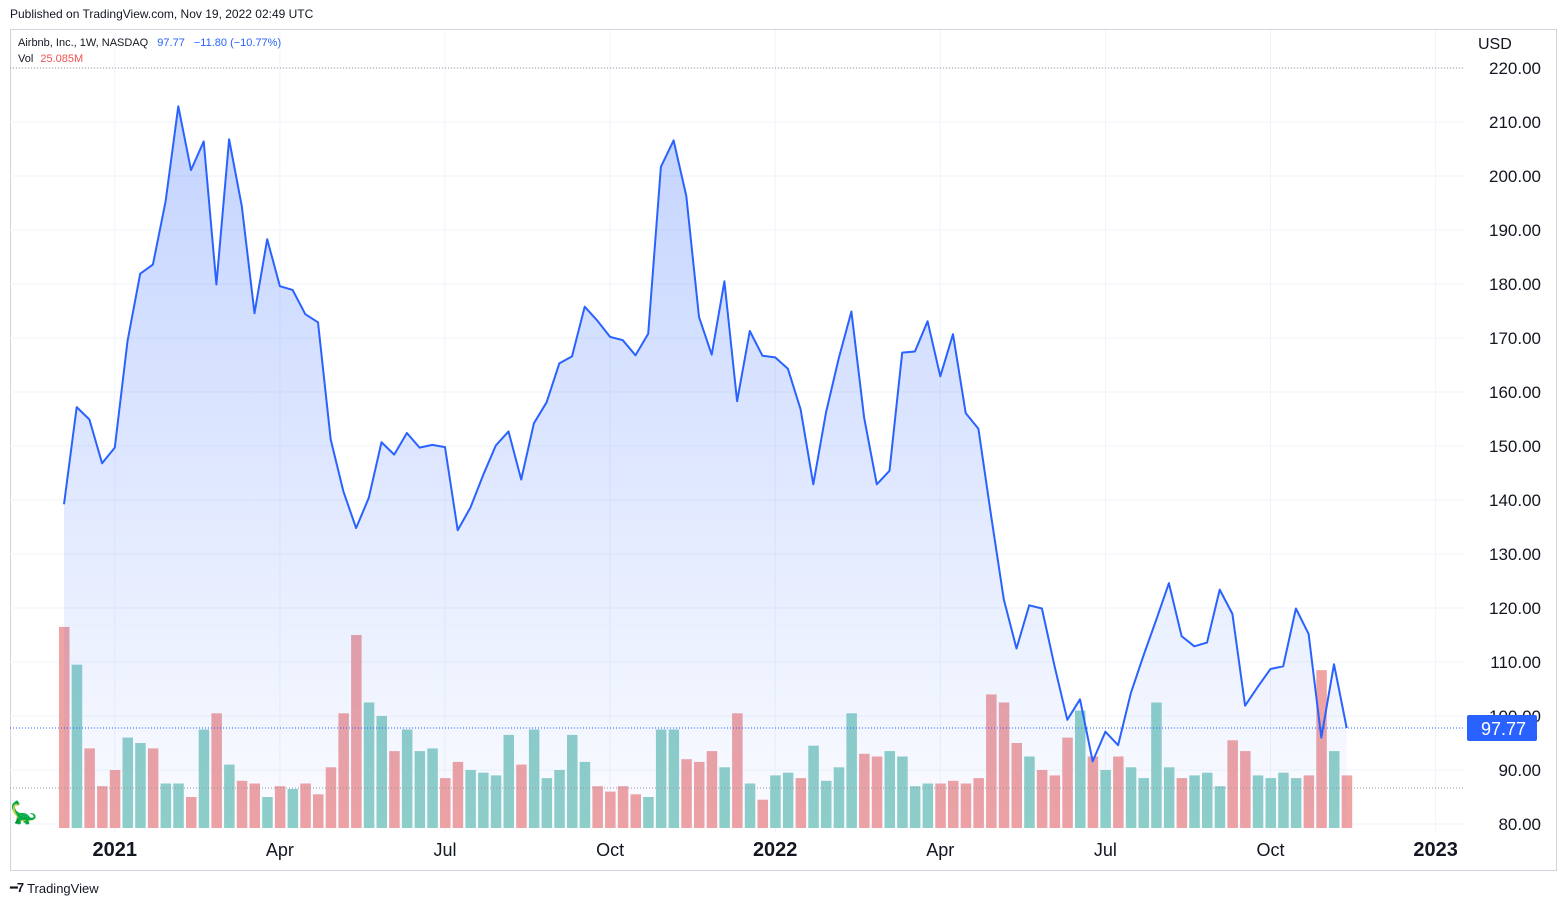  I want to click on y-tick-label: 150.00, so click(1515, 446).